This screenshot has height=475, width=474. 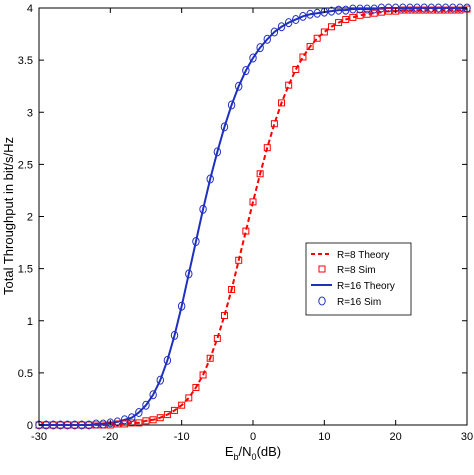 I want to click on y-tick-label: 3, so click(x=30, y=113).